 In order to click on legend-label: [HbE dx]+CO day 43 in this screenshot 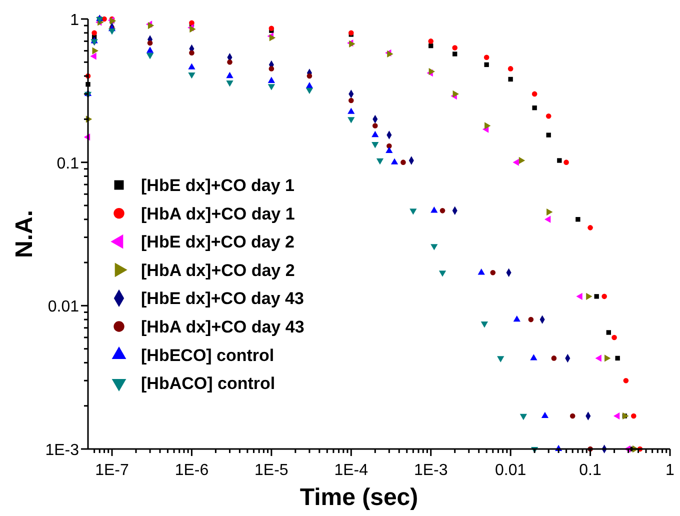, I will do `click(222, 298)`.